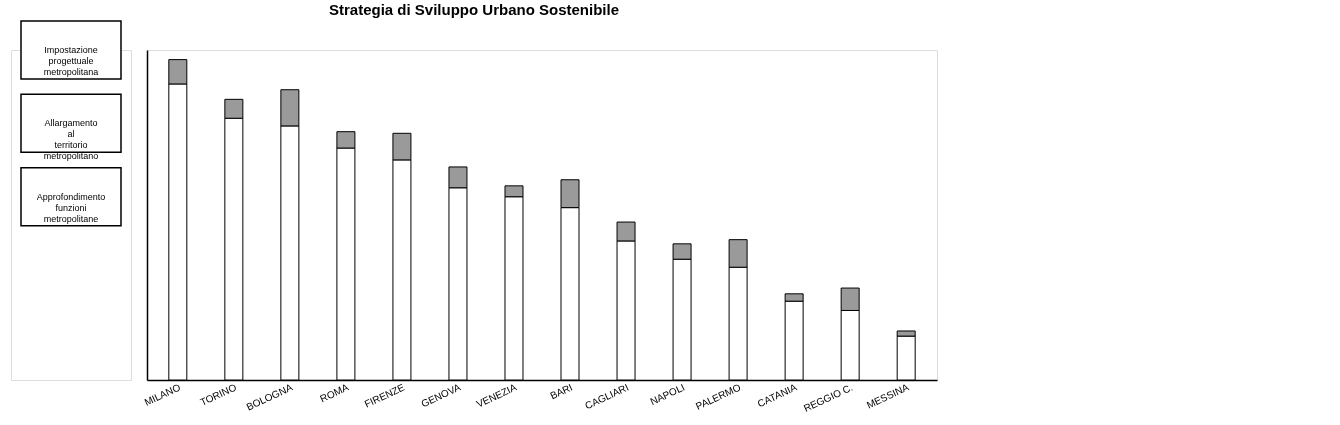 This screenshot has height=425, width=1340. I want to click on text: Impostazione progettuale metropolitana, so click(71, 61).